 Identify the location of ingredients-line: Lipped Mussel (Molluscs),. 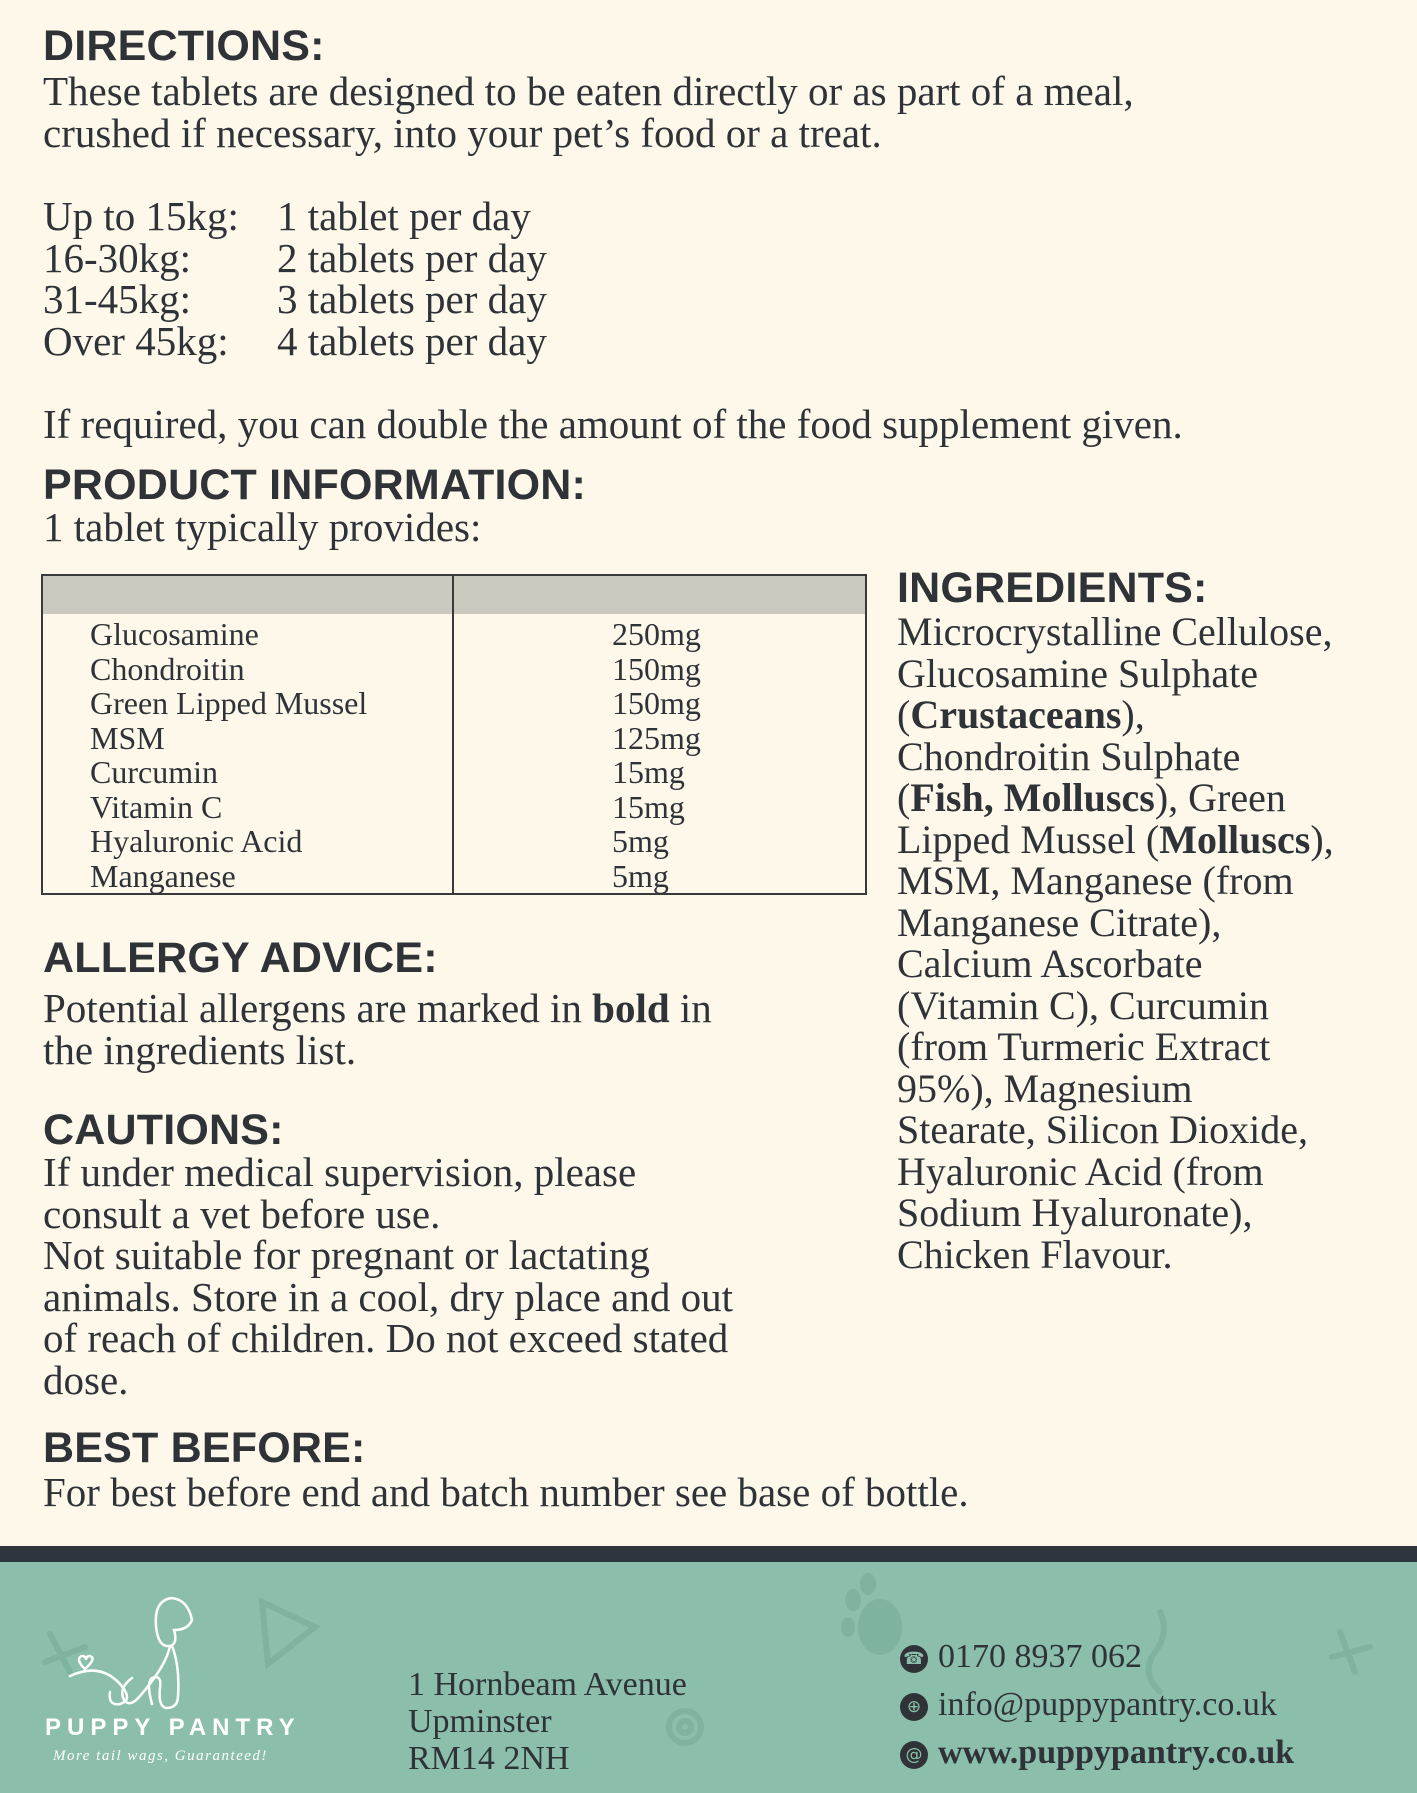
(1115, 839).